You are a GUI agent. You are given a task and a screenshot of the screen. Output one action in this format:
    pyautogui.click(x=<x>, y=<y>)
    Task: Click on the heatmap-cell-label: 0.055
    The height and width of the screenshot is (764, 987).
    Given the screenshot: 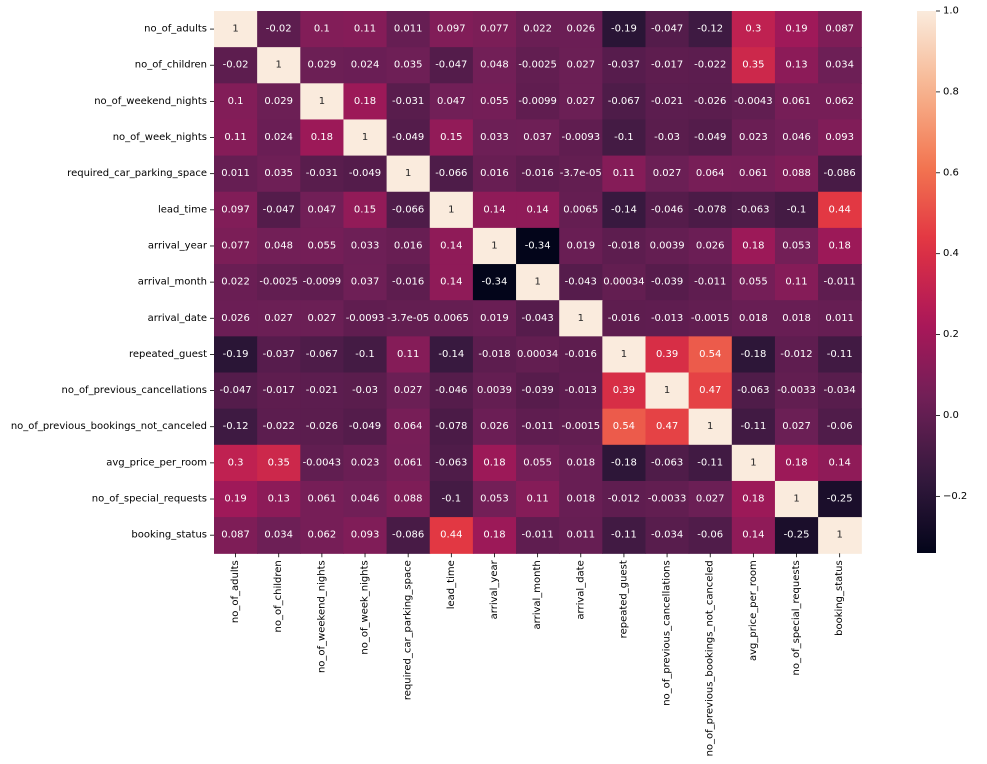 What is the action you would take?
    pyautogui.click(x=537, y=462)
    